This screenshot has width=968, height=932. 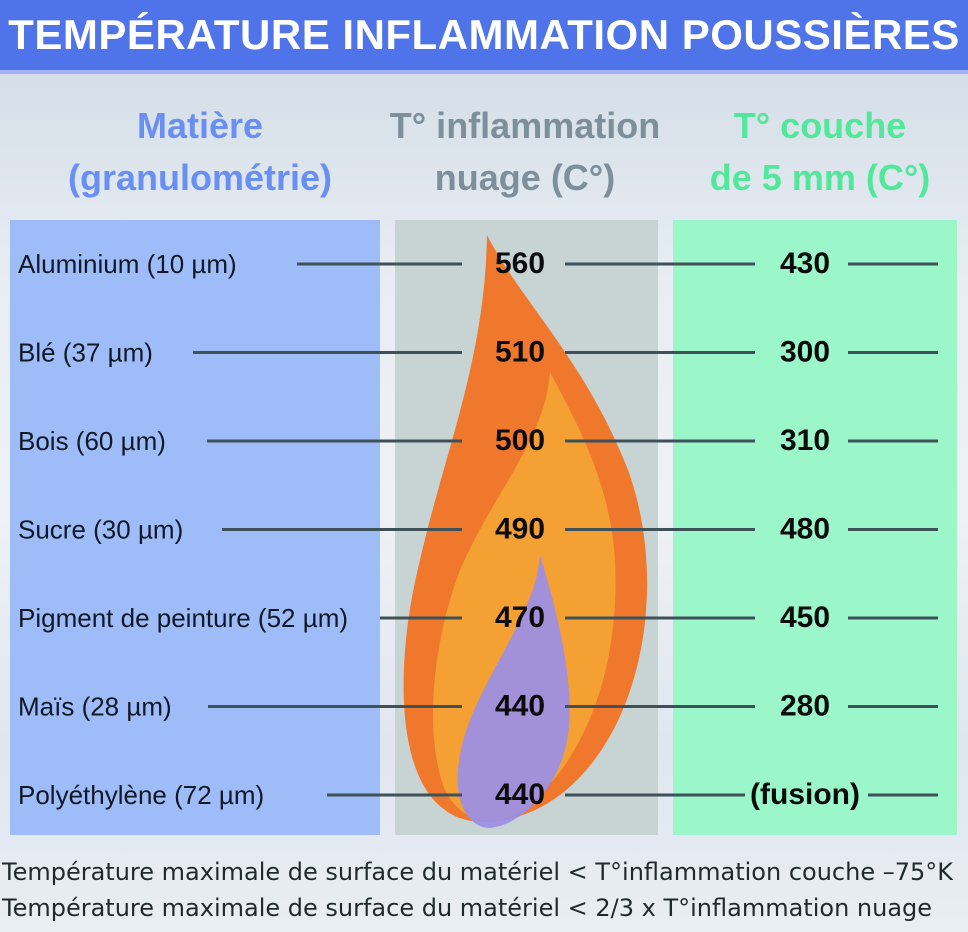 I want to click on table-row: Bois (60 µm) 500 310, so click(x=478, y=440).